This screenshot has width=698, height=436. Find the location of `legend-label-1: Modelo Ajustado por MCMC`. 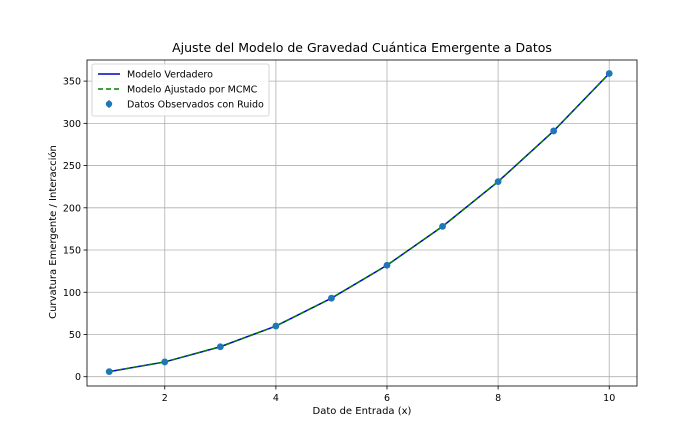

legend-label-1: Modelo Ajustado por MCMC is located at coordinates (192, 90).